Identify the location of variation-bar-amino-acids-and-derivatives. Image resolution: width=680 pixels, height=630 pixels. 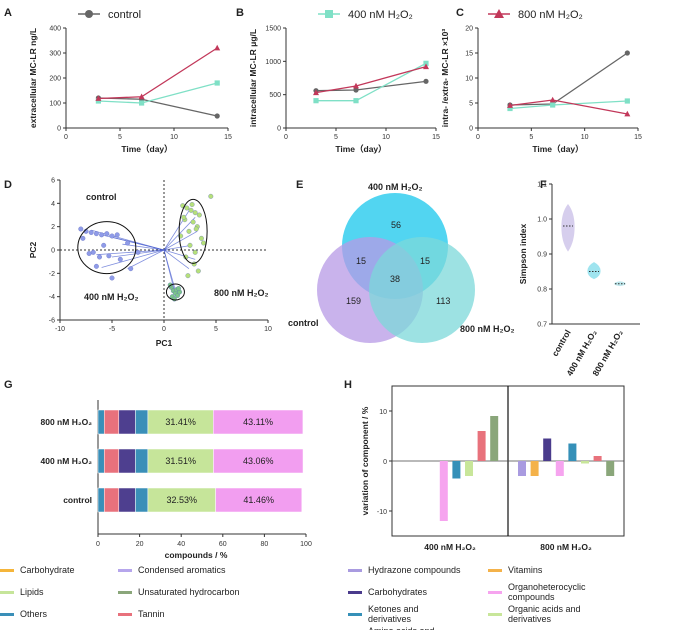
(481, 446).